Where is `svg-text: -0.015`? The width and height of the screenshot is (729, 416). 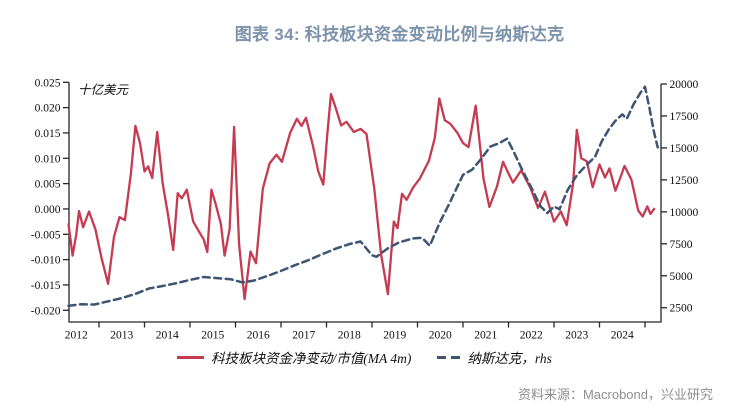
svg-text: -0.015 is located at coordinates (46, 286).